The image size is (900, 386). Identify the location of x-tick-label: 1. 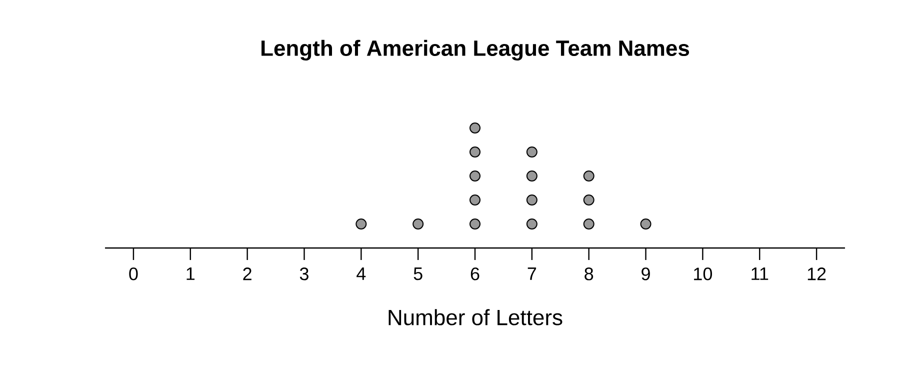
(190, 274).